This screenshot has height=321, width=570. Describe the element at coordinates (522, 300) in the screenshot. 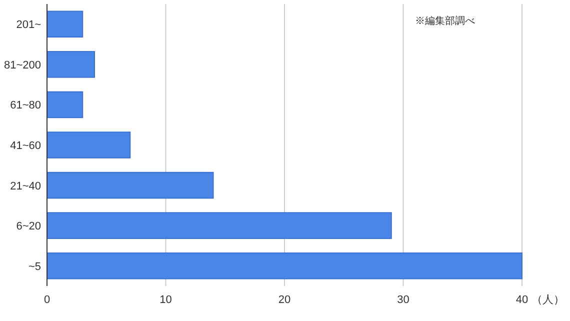

I see `x-tick-label: 40` at that location.